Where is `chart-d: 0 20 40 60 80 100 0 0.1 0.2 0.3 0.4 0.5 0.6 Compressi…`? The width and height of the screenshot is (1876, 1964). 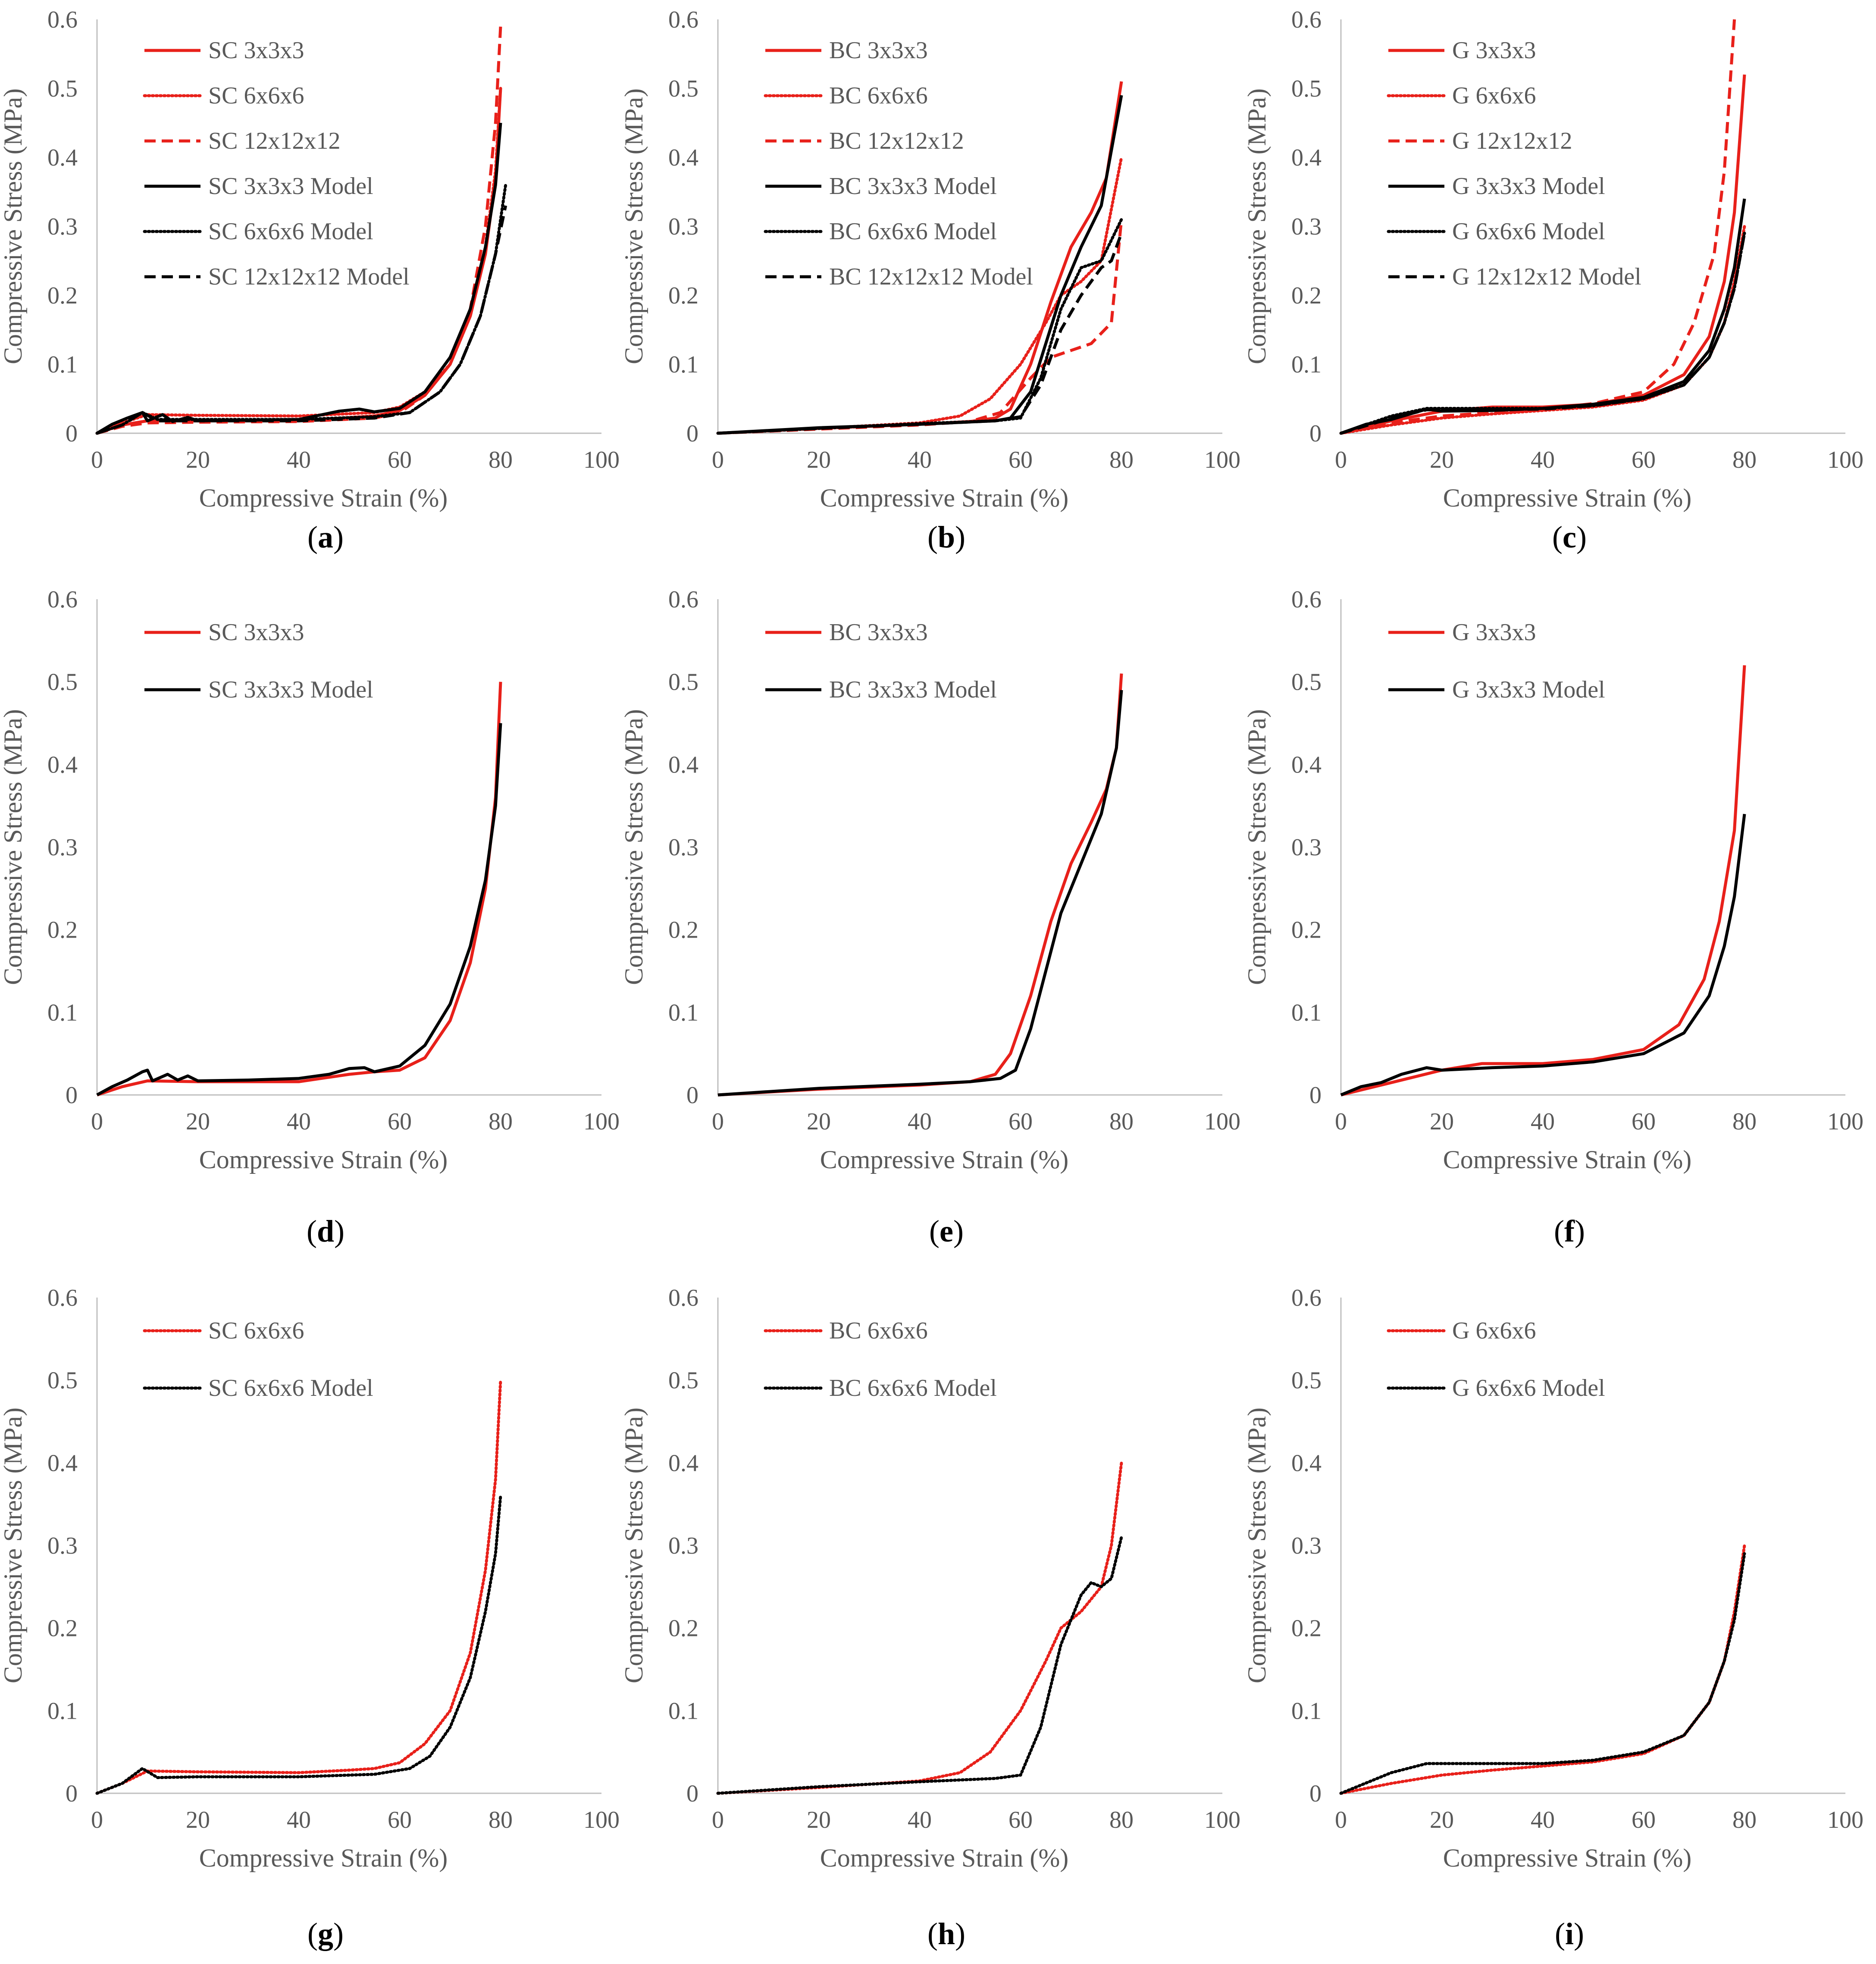
chart-d: 0 20 40 60 80 100 0 0.1 0.2 0.3 0.4 0.5 0.6 Compressi… is located at coordinates (310, 917).